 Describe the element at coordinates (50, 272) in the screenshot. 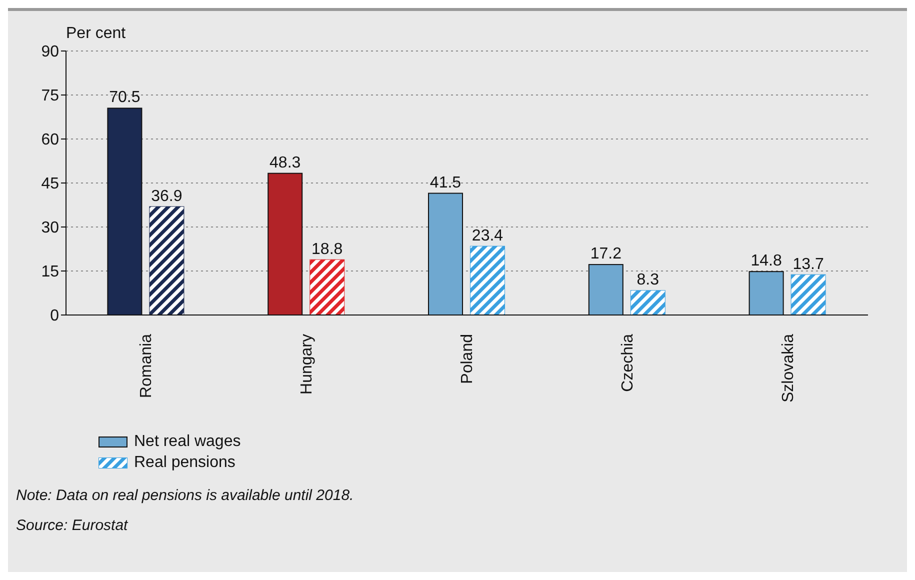

I see `y-tick-label: 15` at that location.